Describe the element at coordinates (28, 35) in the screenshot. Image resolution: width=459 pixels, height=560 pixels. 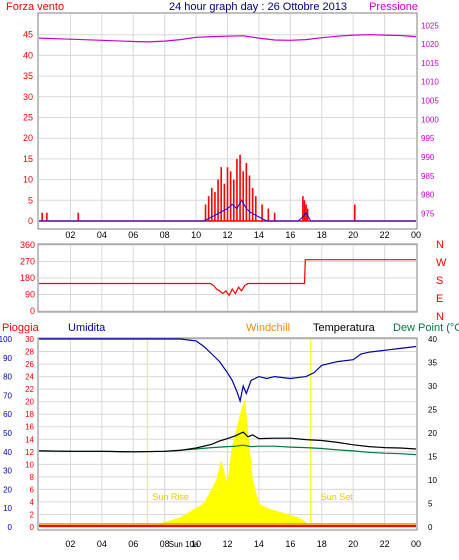
I see `wind-axis-tick: 45` at that location.